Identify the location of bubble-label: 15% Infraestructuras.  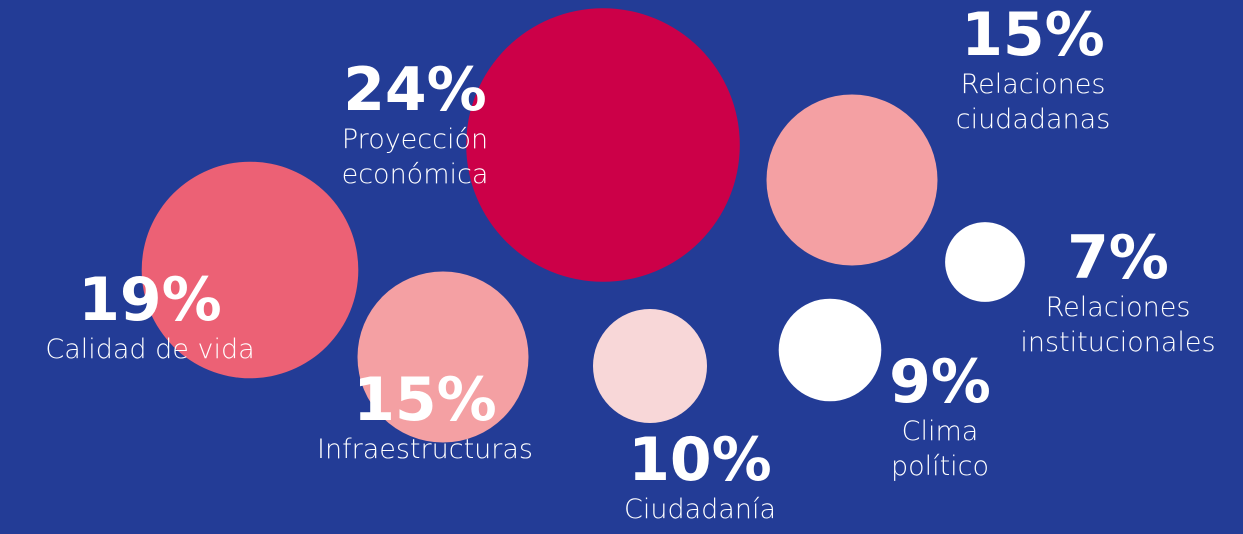
(425, 417).